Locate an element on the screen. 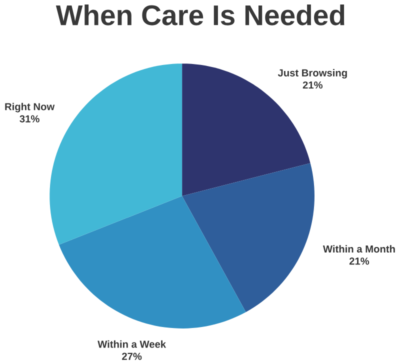  data-label: 31% is located at coordinates (30, 118).